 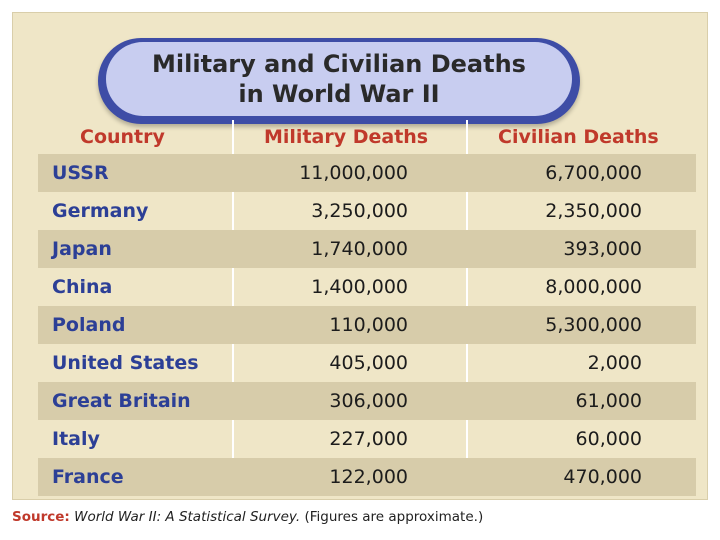 I want to click on table-row: France 122,000 470,000, so click(x=367, y=477).